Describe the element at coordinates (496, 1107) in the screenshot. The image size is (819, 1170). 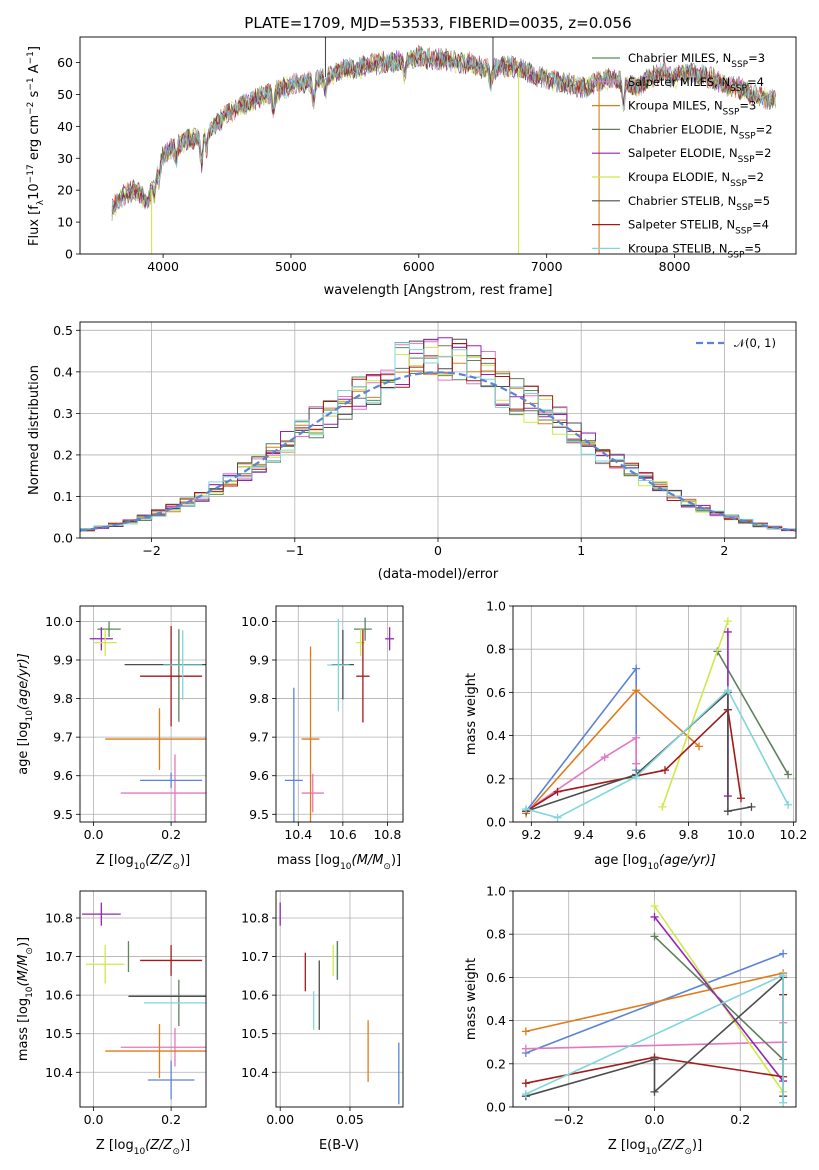
I see `y-tick-label: 0.0` at that location.